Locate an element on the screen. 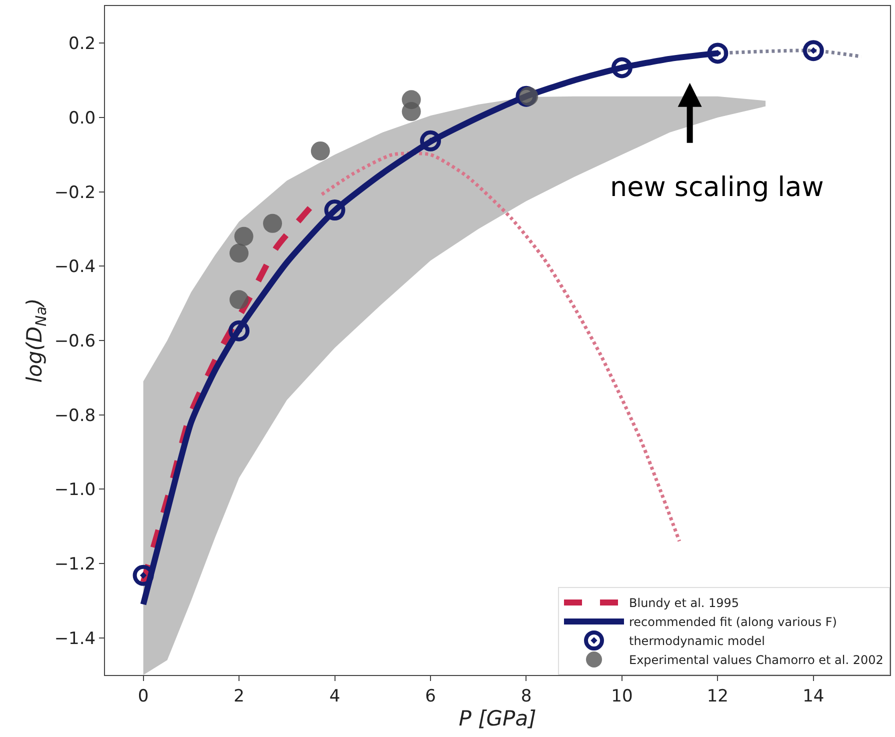  x-tick-label: 14 is located at coordinates (813, 696).